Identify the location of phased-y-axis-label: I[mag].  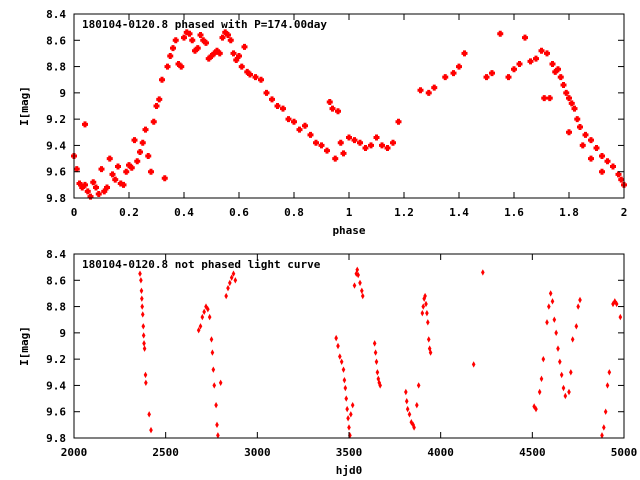
(24, 106).